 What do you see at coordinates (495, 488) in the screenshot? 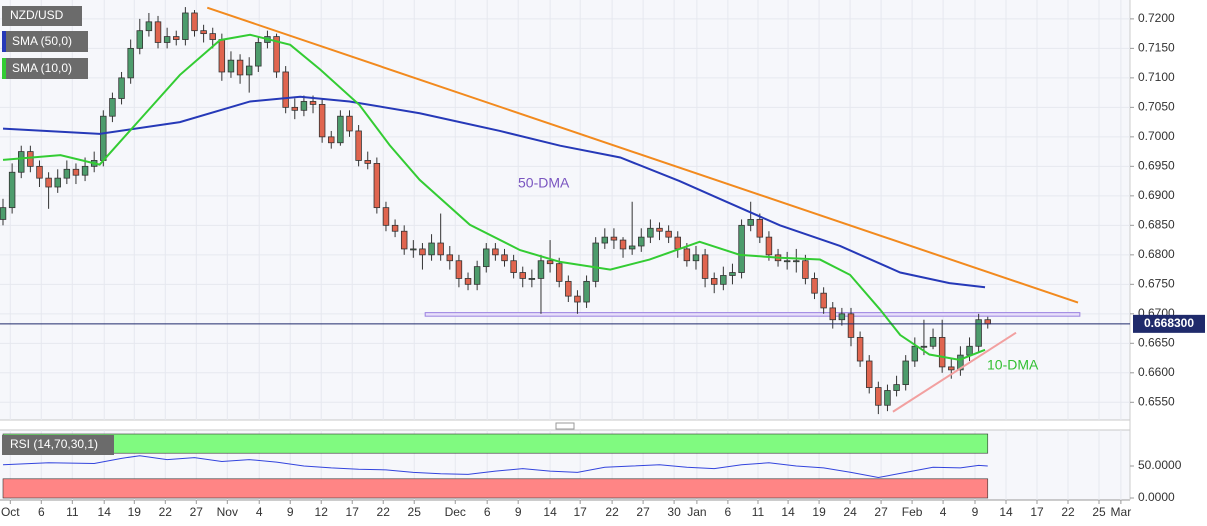
I see `oversold-band` at bounding box center [495, 488].